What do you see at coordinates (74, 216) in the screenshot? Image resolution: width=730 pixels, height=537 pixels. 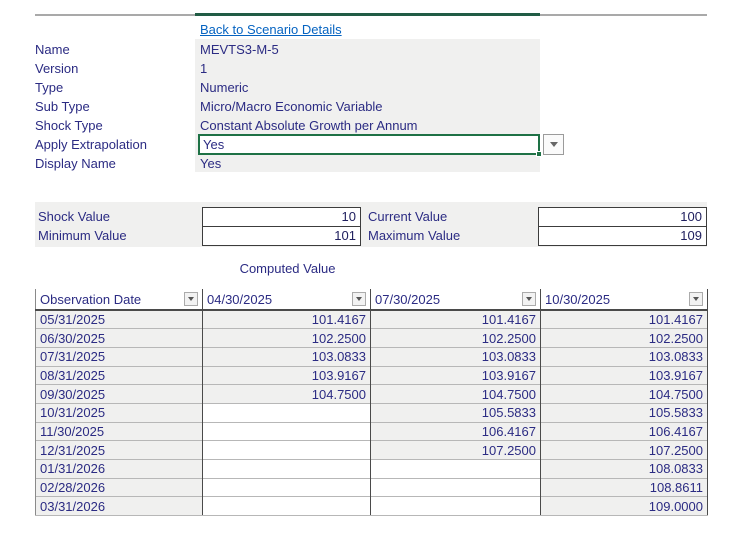 I see `shock-value-label: Shock Value` at bounding box center [74, 216].